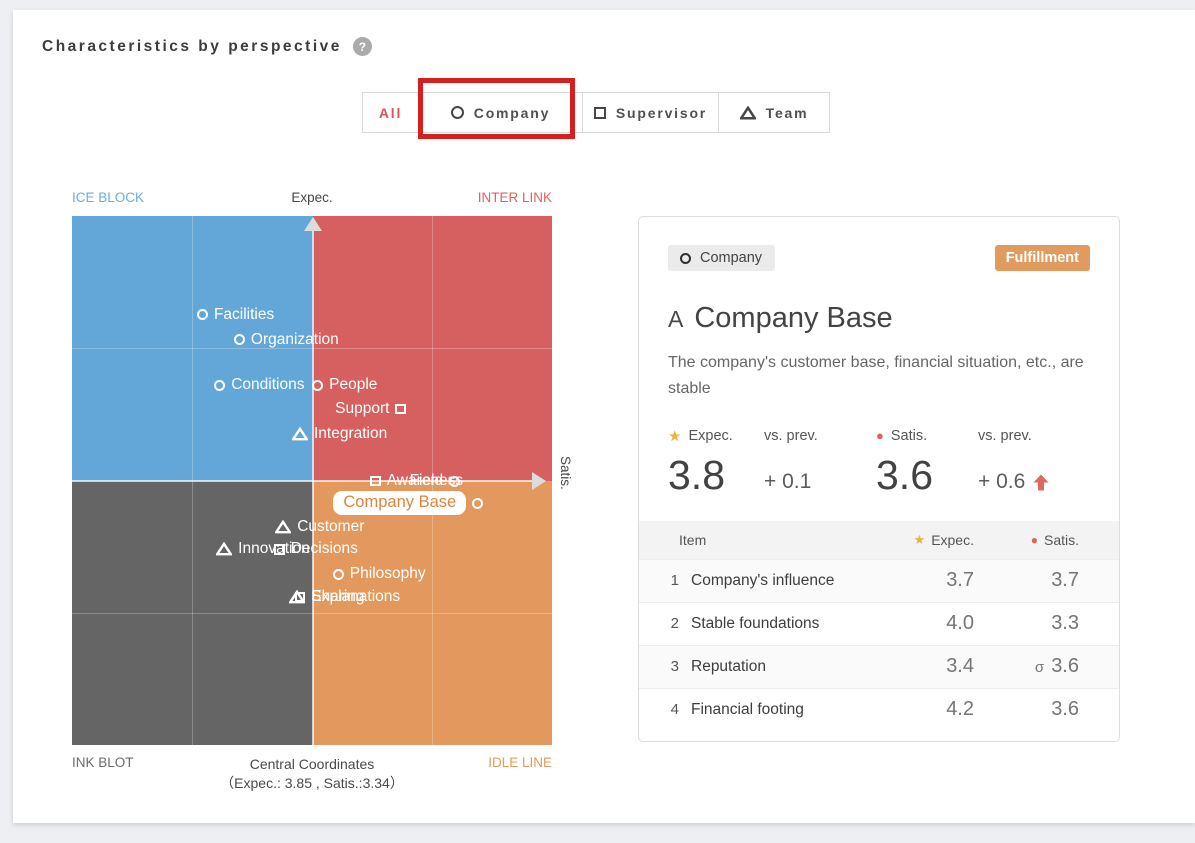 The width and height of the screenshot is (1195, 843). I want to click on perspective-chip: Company, so click(722, 258).